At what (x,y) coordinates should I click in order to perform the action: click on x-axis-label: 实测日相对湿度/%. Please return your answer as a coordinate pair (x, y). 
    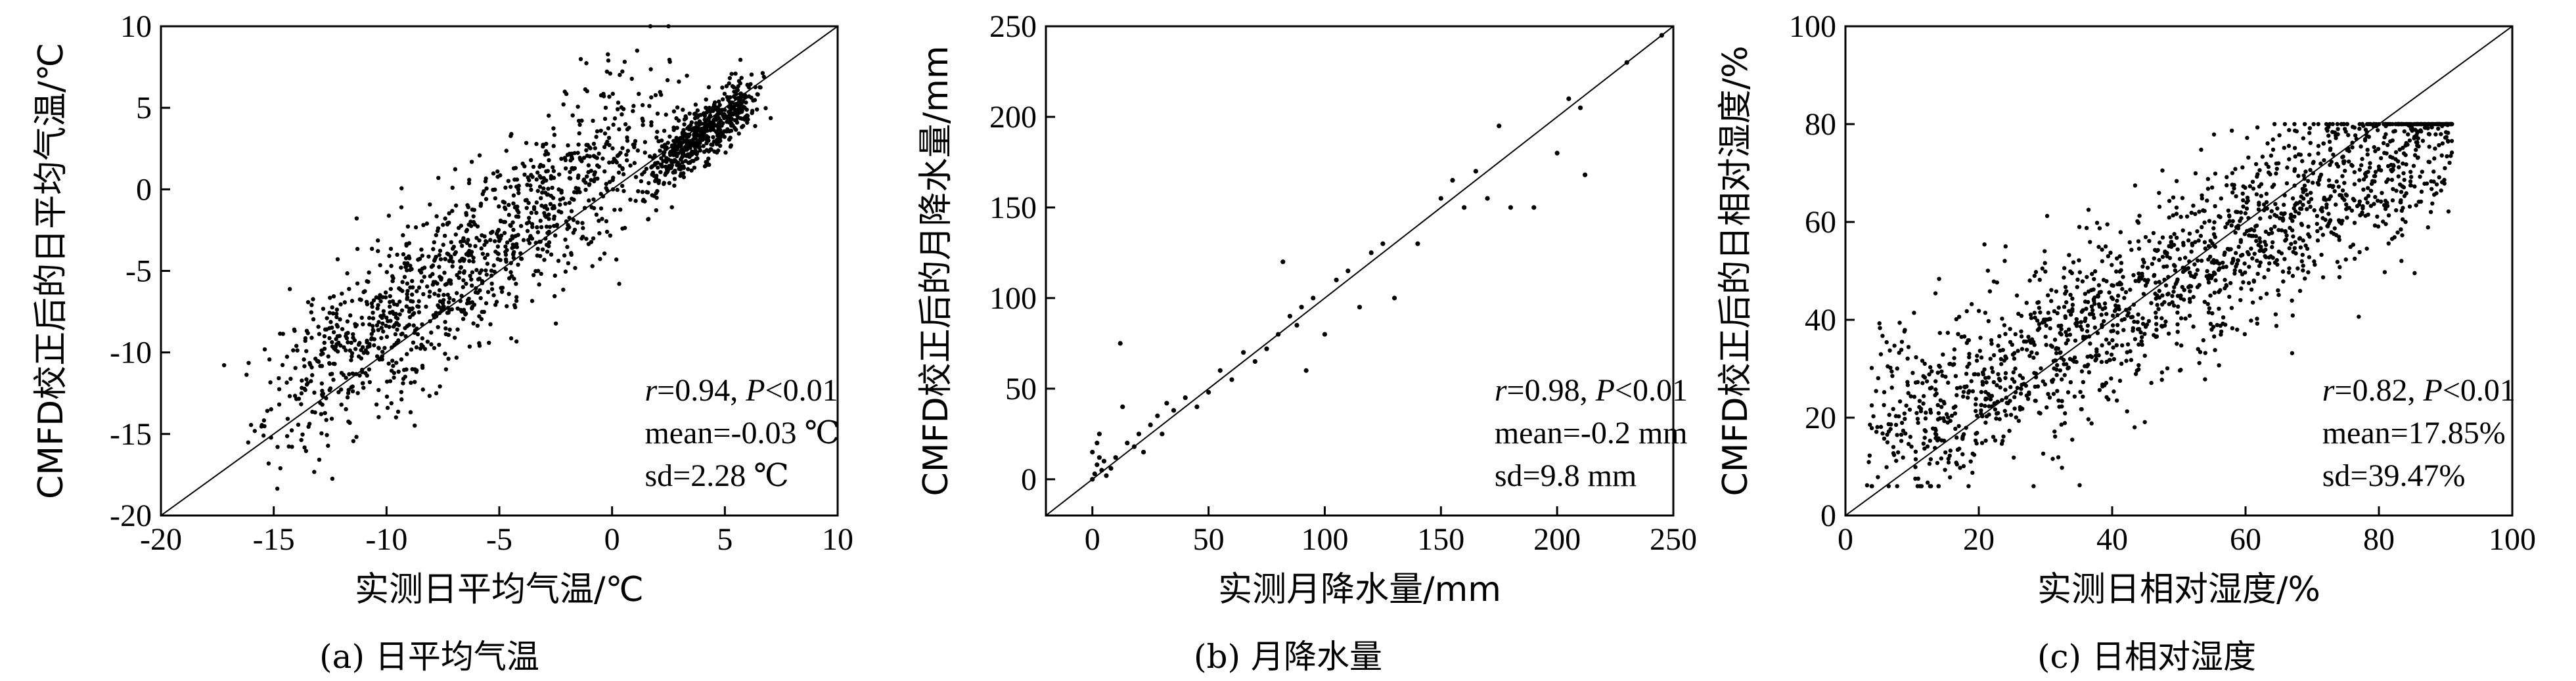
    Looking at the image, I should click on (2178, 589).